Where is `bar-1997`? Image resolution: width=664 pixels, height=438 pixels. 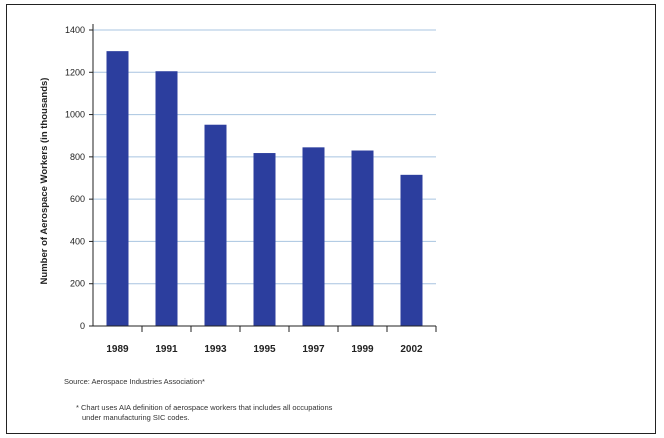 bar-1997 is located at coordinates (313, 236).